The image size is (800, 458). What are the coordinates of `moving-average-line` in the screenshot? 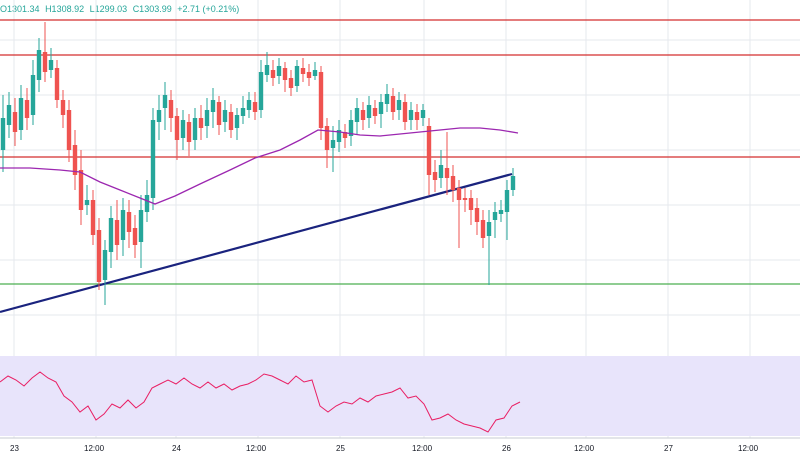 It's located at (259, 166).